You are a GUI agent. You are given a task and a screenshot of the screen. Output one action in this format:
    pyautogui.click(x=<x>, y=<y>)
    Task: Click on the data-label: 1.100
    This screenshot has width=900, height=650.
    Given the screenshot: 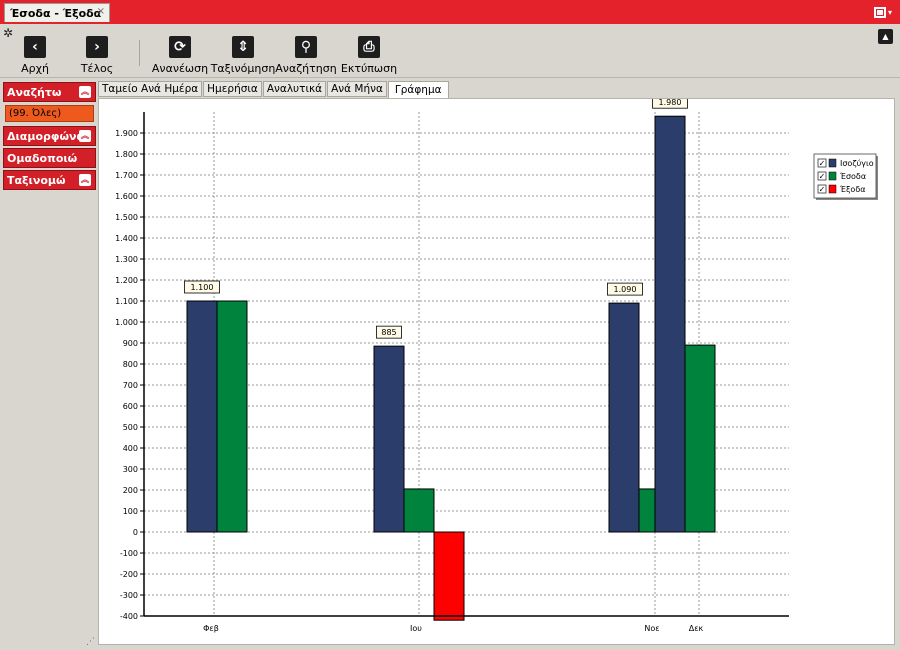 What is the action you would take?
    pyautogui.click(x=202, y=287)
    